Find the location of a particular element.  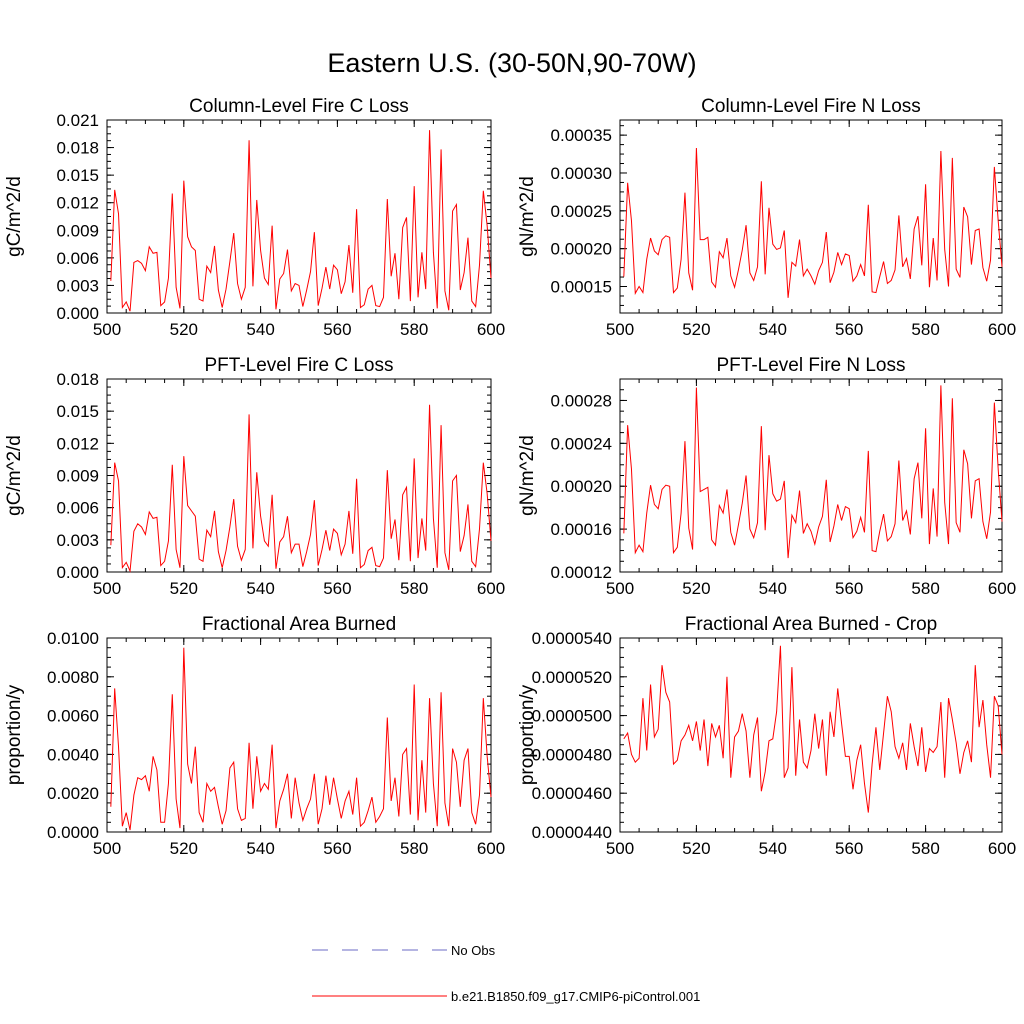

panel-2-xtick-label: 540 is located at coordinates (773, 329).